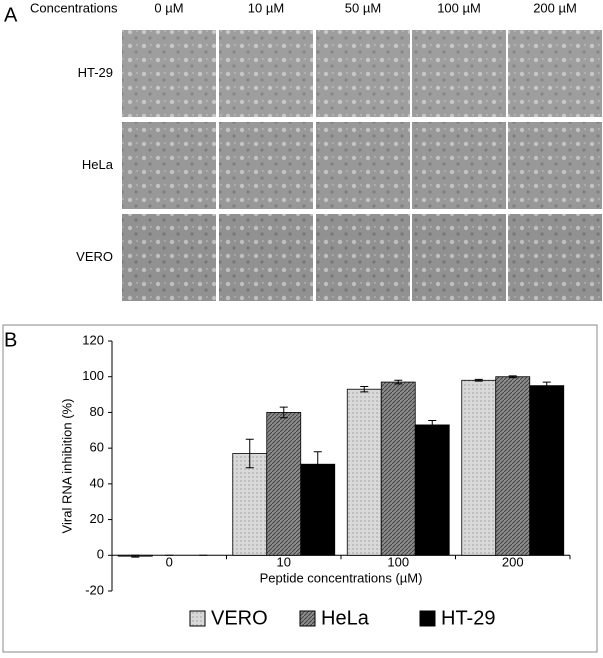 This screenshot has width=603, height=658. Describe the element at coordinates (345, 618) in the screenshot. I see `legend-label: HeLa` at that location.